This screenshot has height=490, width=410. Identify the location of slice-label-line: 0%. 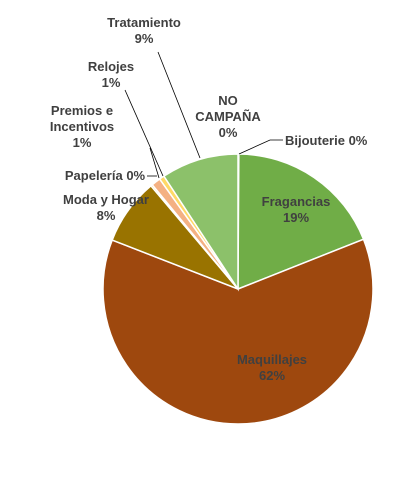
(228, 132).